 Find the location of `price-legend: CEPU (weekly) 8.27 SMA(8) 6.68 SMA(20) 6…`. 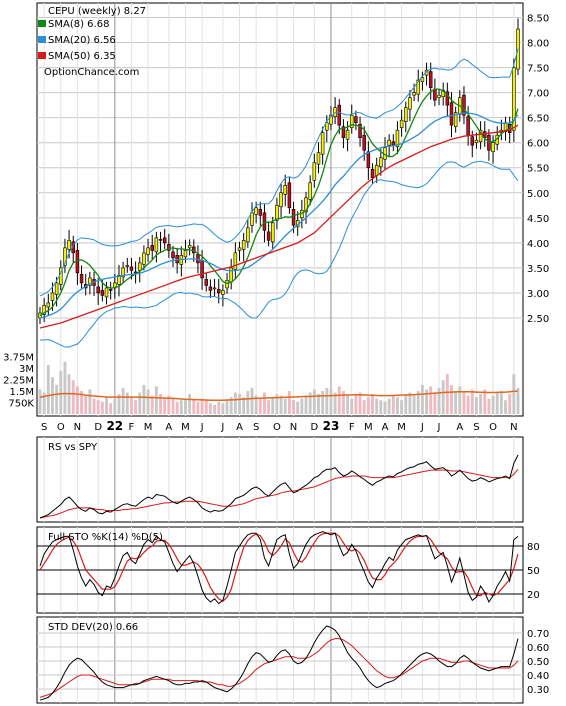

price-legend: CEPU (weekly) 8.27 SMA(8) 6.68 SMA(20) 6… is located at coordinates (92, 42).